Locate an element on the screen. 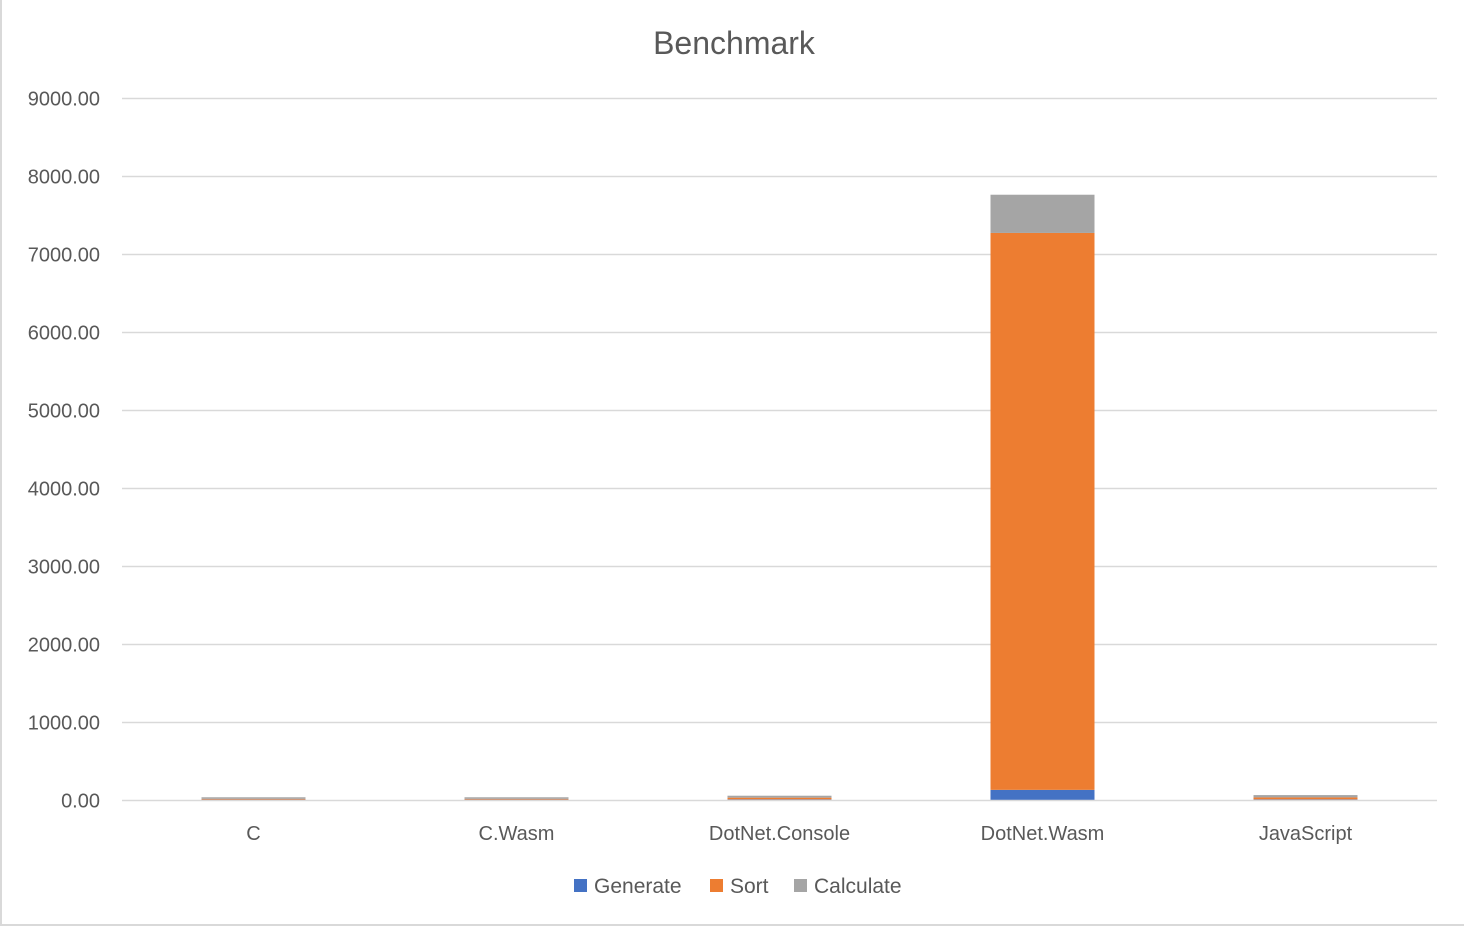  bar-calculate-c is located at coordinates (253, 798).